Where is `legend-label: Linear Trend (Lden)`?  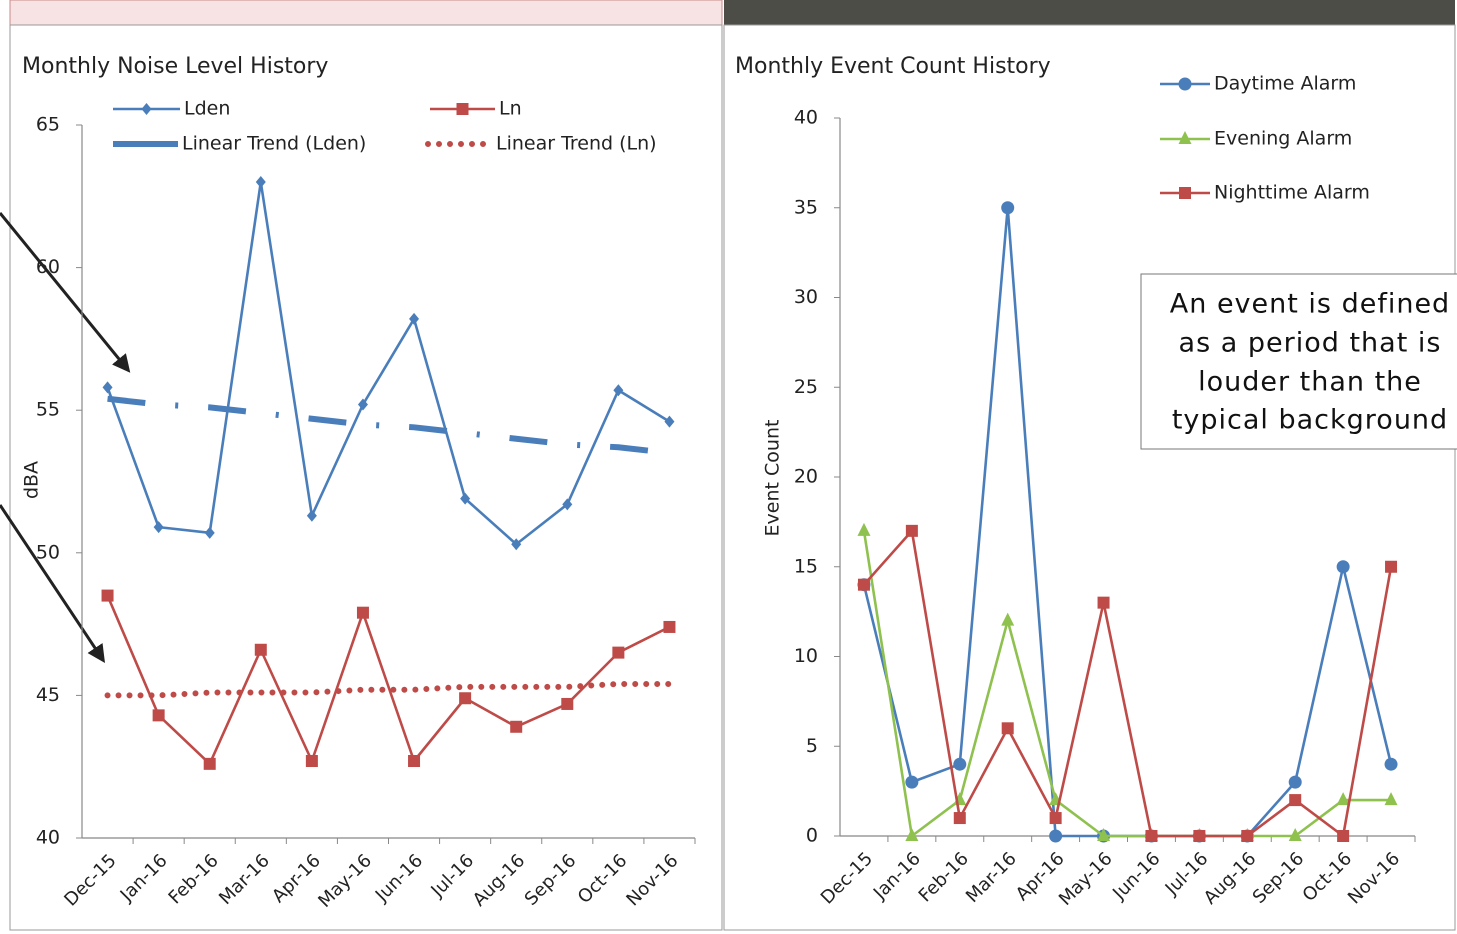 legend-label: Linear Trend (Lden) is located at coordinates (274, 144).